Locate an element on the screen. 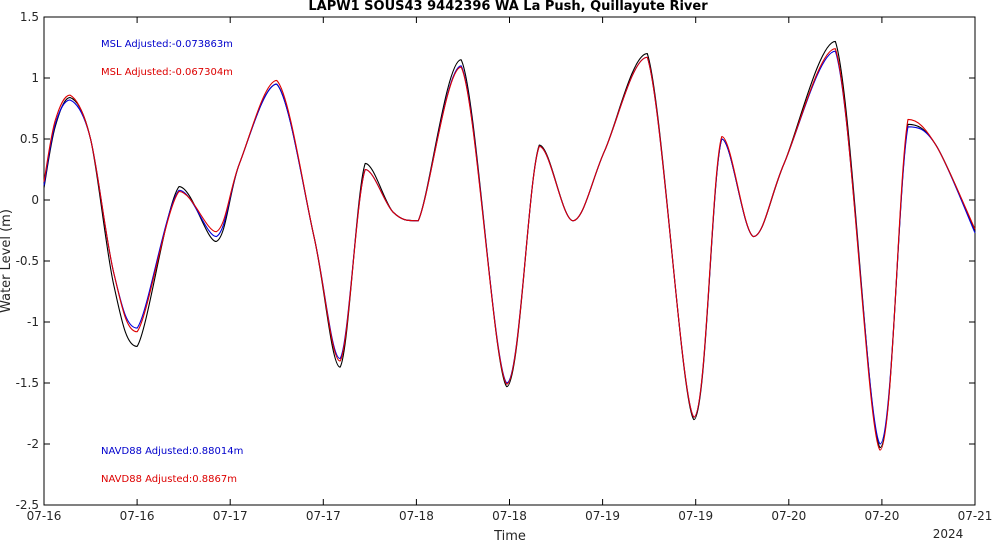 This screenshot has height=541, width=992. y-tick-label: 0 is located at coordinates (35, 200).